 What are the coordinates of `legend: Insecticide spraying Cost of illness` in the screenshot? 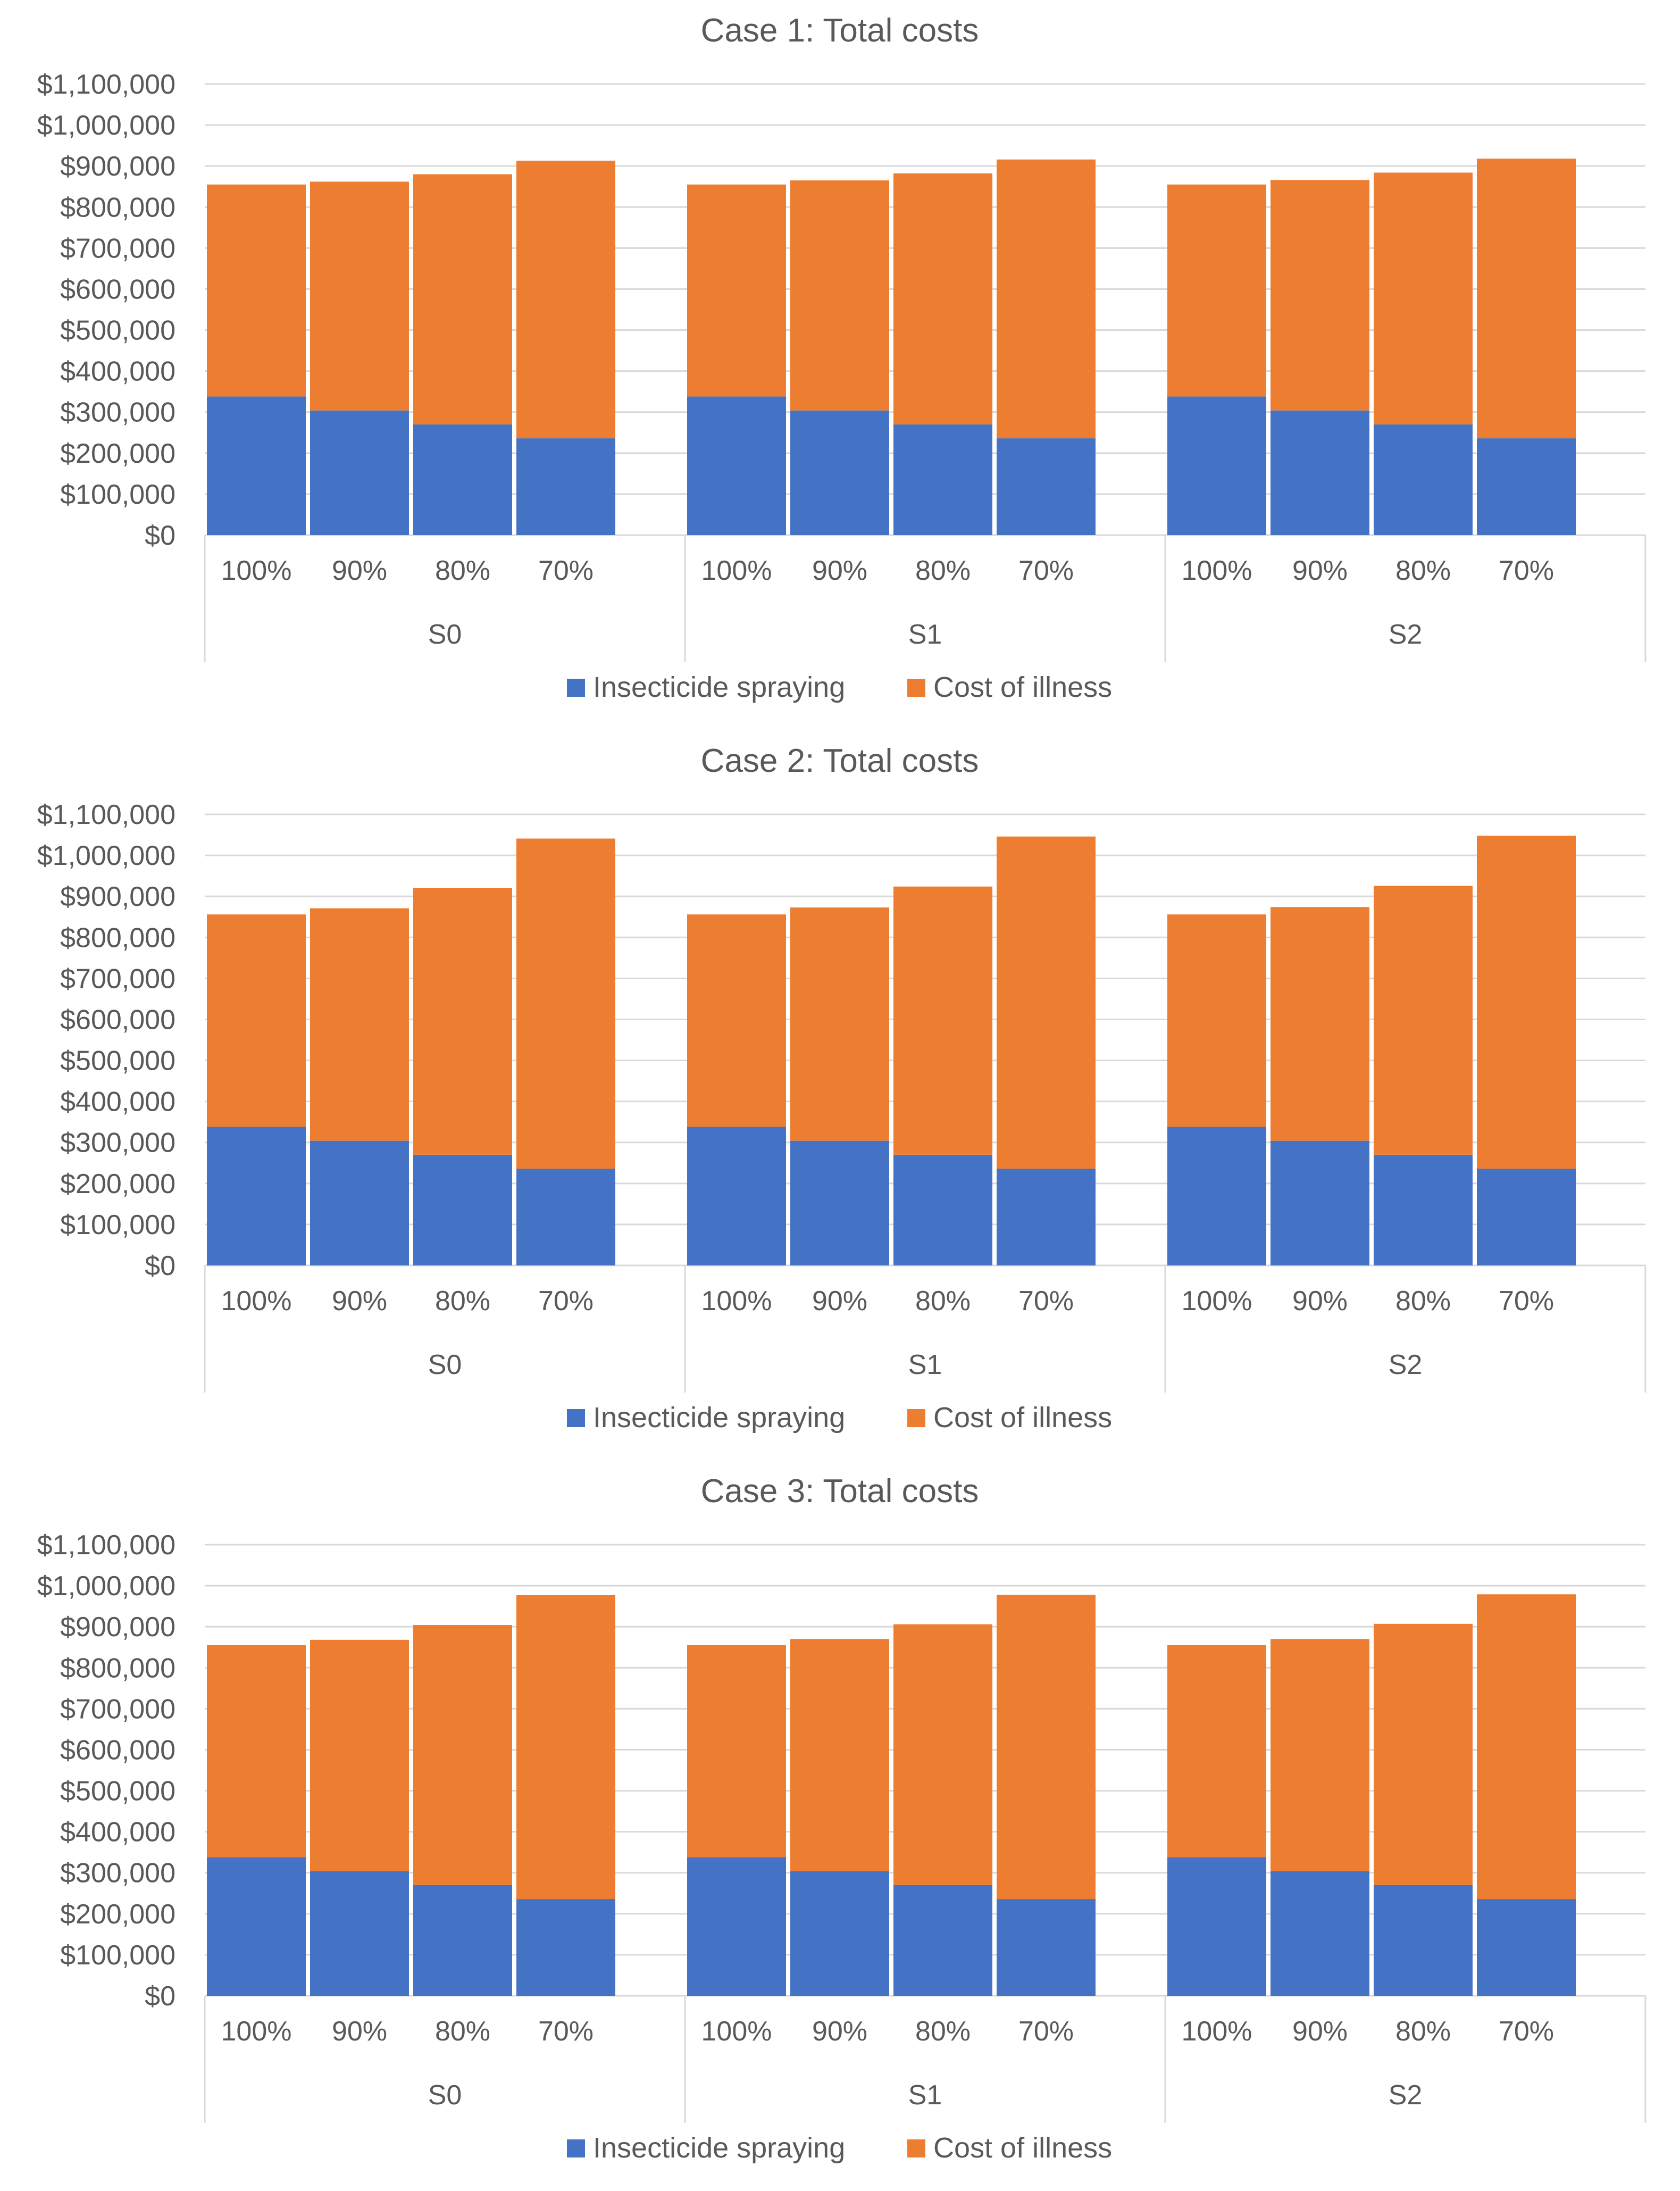 It's located at (840, 2148).